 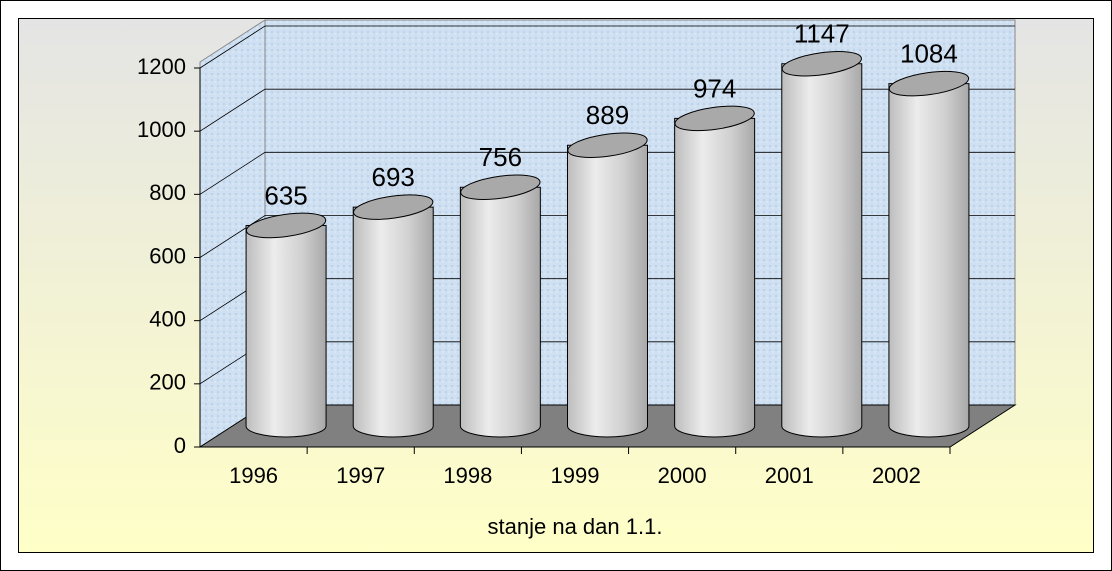 What do you see at coordinates (167, 255) in the screenshot?
I see `y-tick-label: 600` at bounding box center [167, 255].